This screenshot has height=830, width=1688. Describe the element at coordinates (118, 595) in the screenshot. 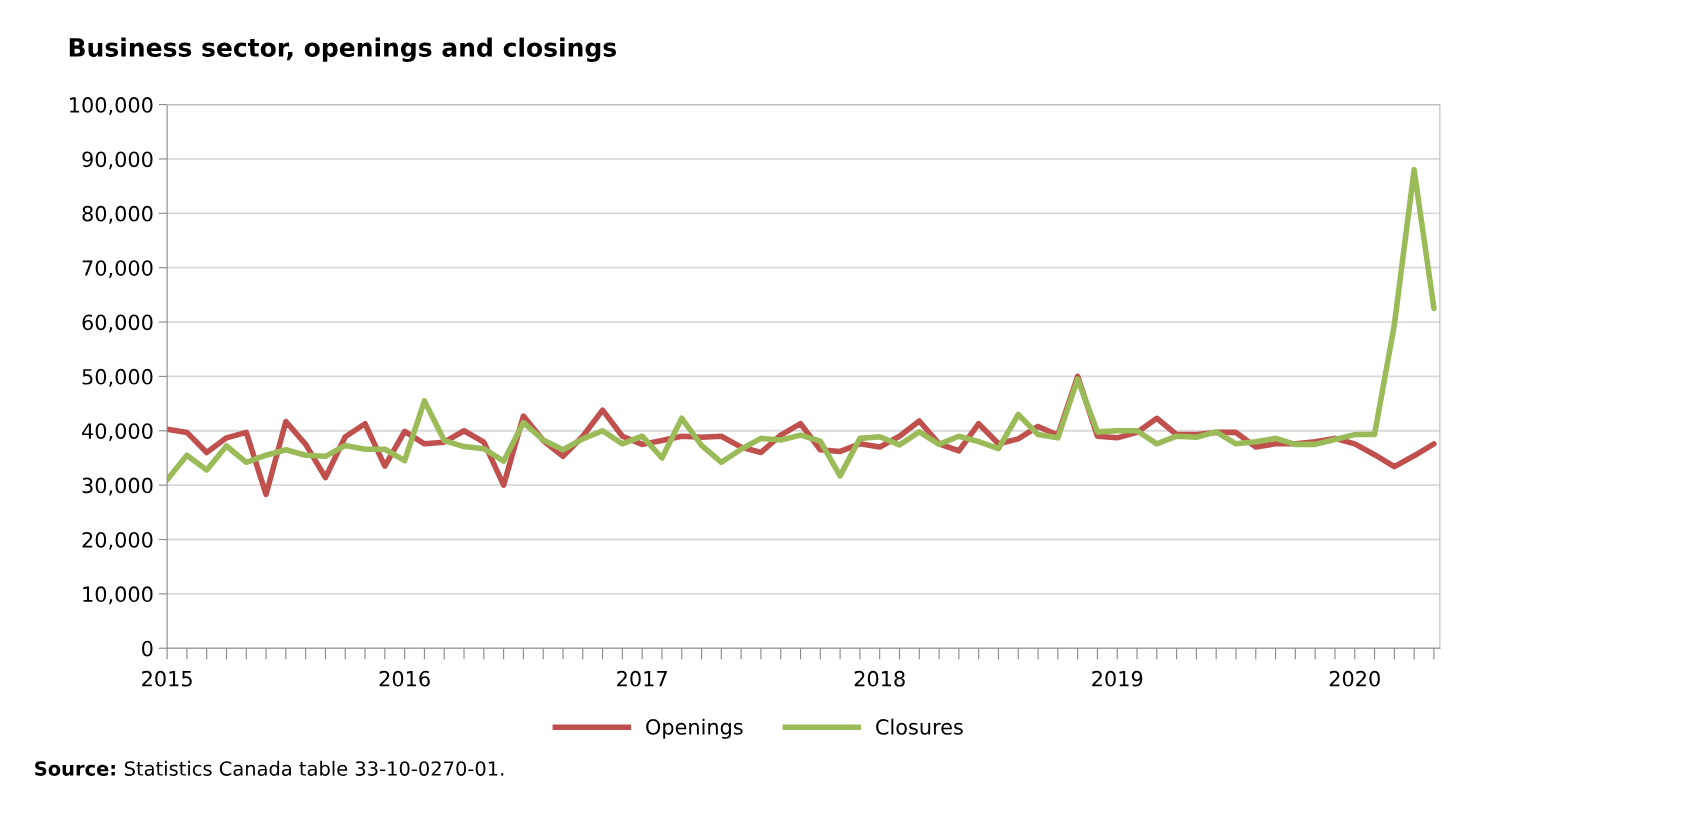

I see `y-tick-label: 10,000` at that location.